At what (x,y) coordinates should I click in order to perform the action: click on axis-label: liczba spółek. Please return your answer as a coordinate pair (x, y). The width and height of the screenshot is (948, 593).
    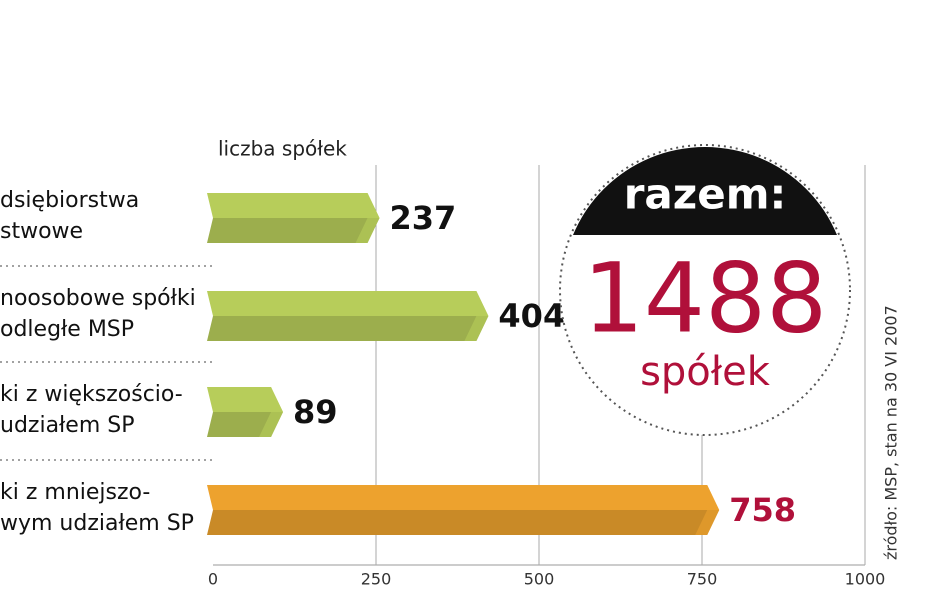
    Looking at the image, I should click on (282, 149).